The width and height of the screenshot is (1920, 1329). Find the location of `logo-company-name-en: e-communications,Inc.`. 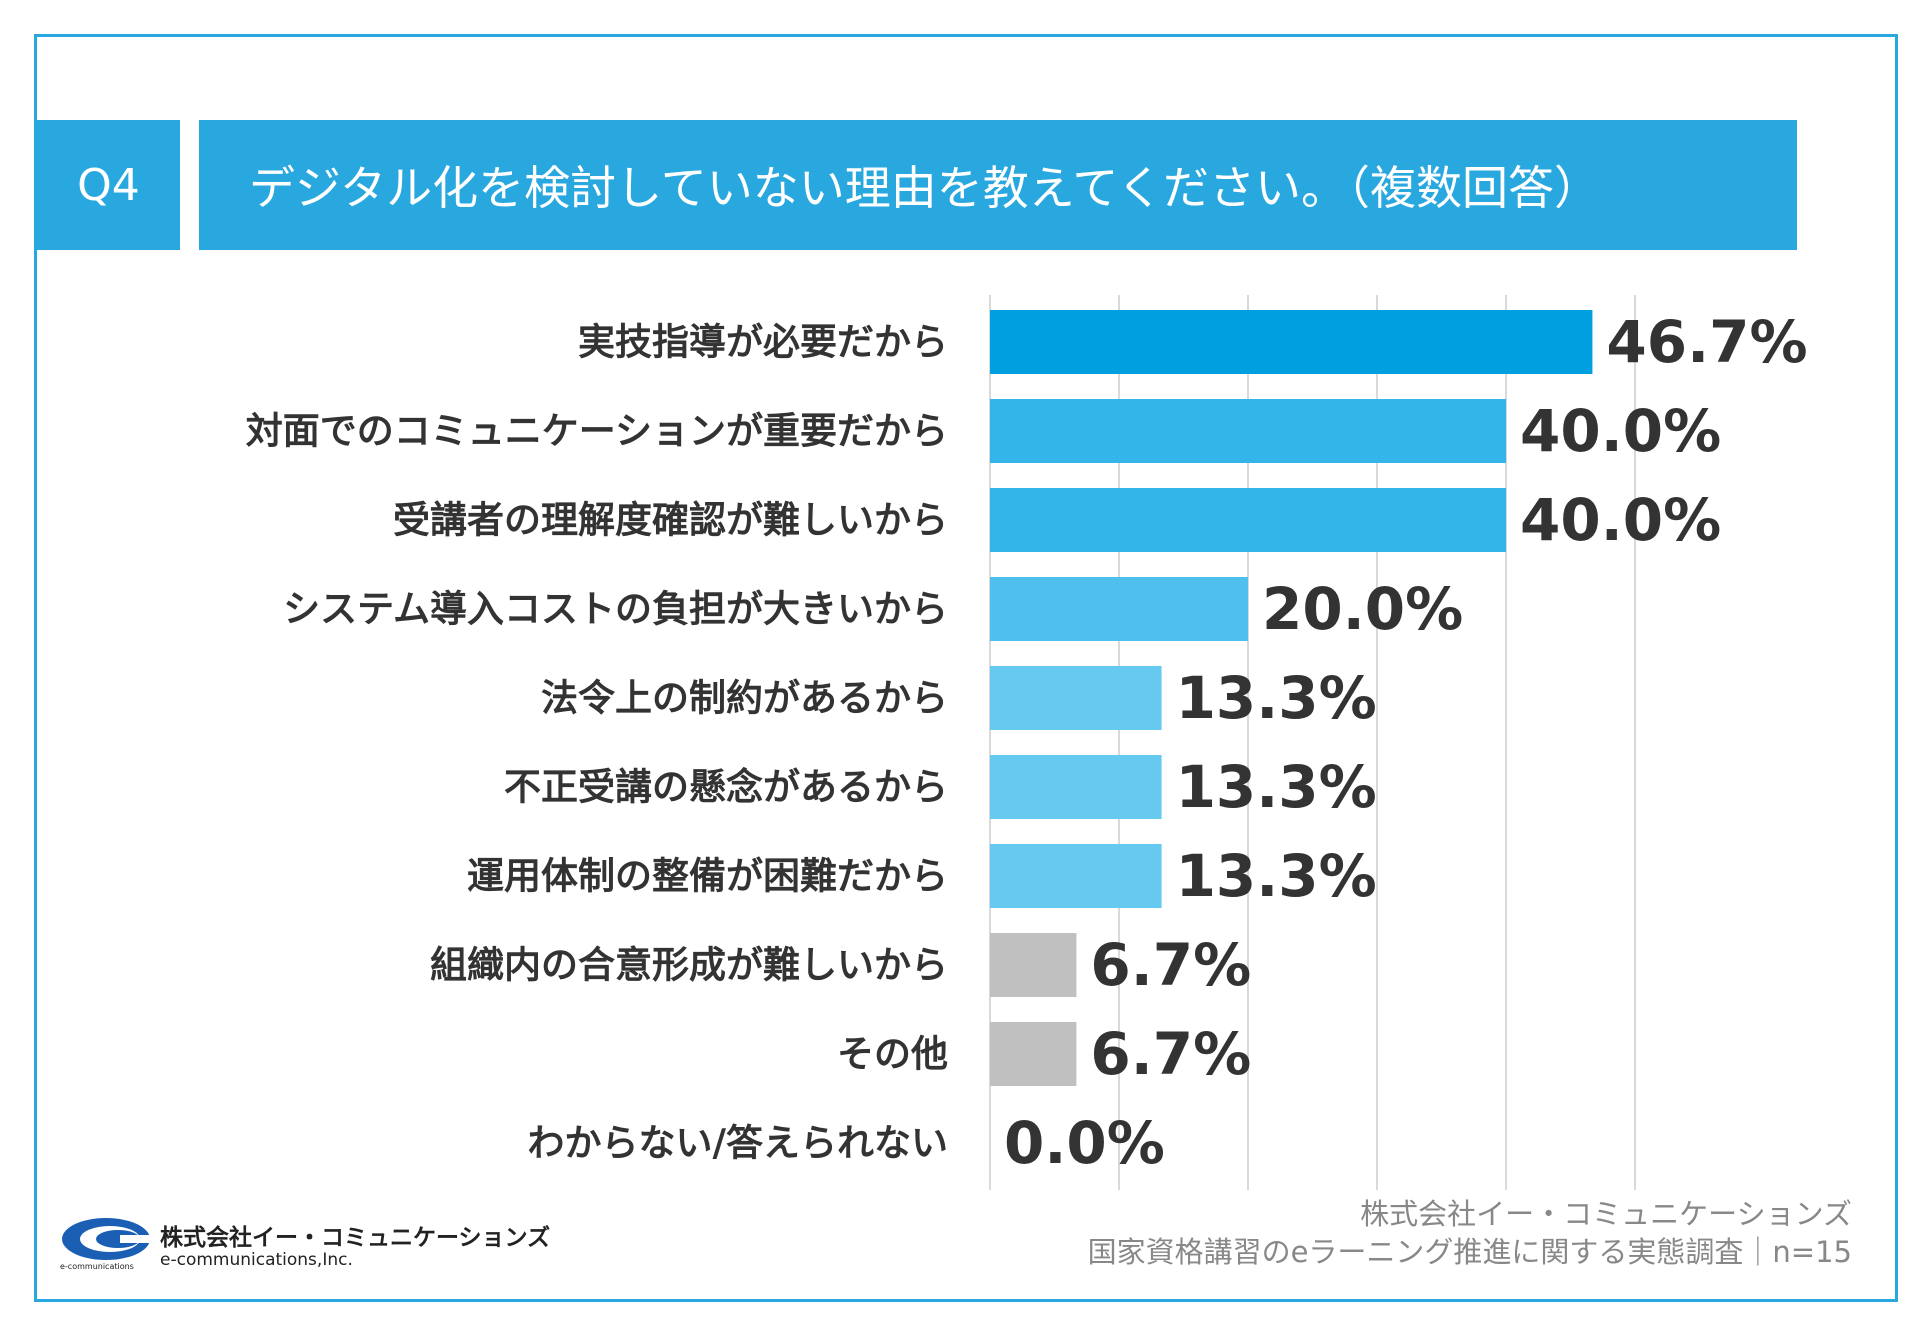

logo-company-name-en: e-communications,Inc. is located at coordinates (256, 1260).